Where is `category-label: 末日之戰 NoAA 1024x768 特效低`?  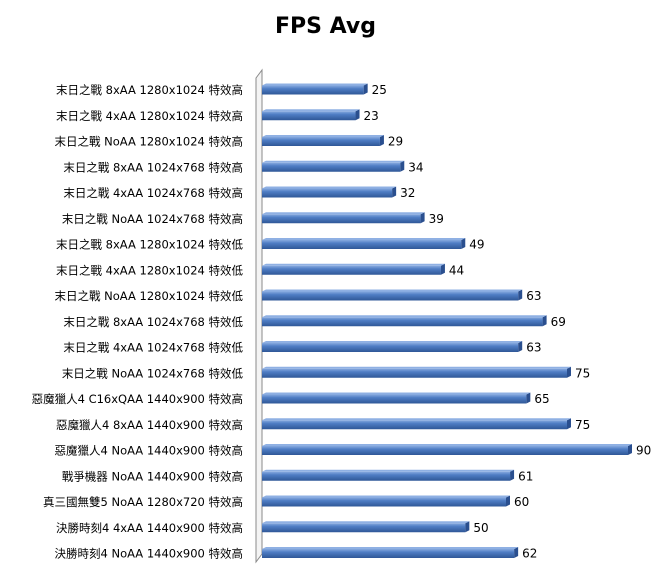 category-label: 末日之戰 NoAA 1024x768 特效低 is located at coordinates (153, 373).